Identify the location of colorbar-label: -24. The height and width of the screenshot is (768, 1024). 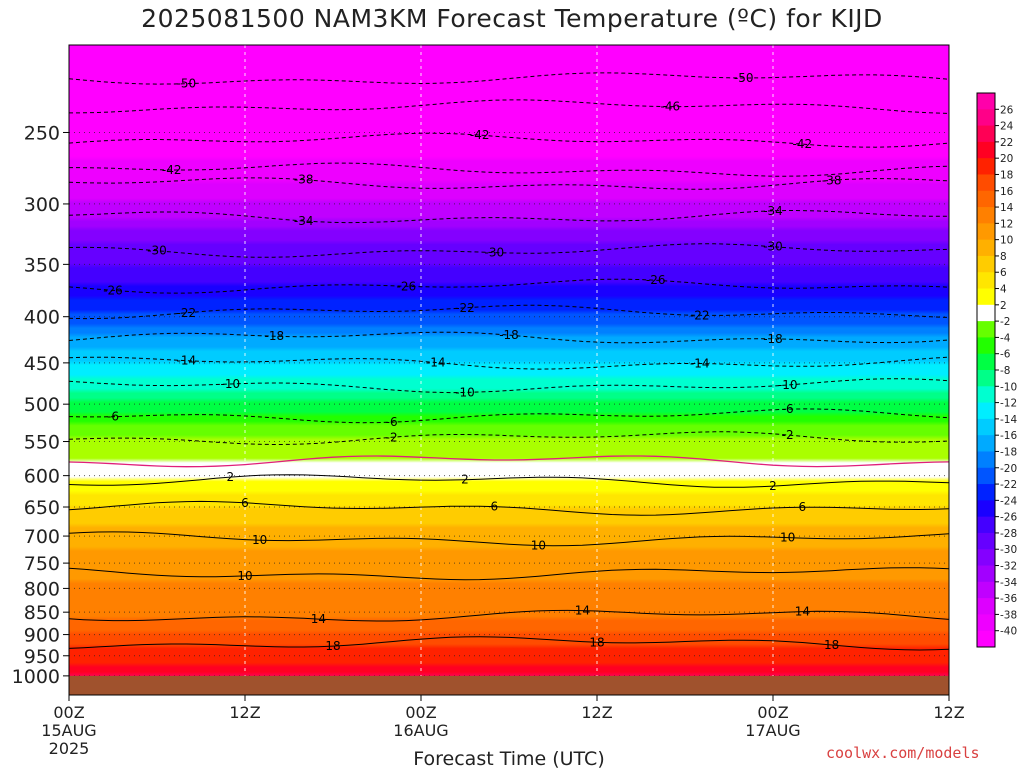
(1008, 501).